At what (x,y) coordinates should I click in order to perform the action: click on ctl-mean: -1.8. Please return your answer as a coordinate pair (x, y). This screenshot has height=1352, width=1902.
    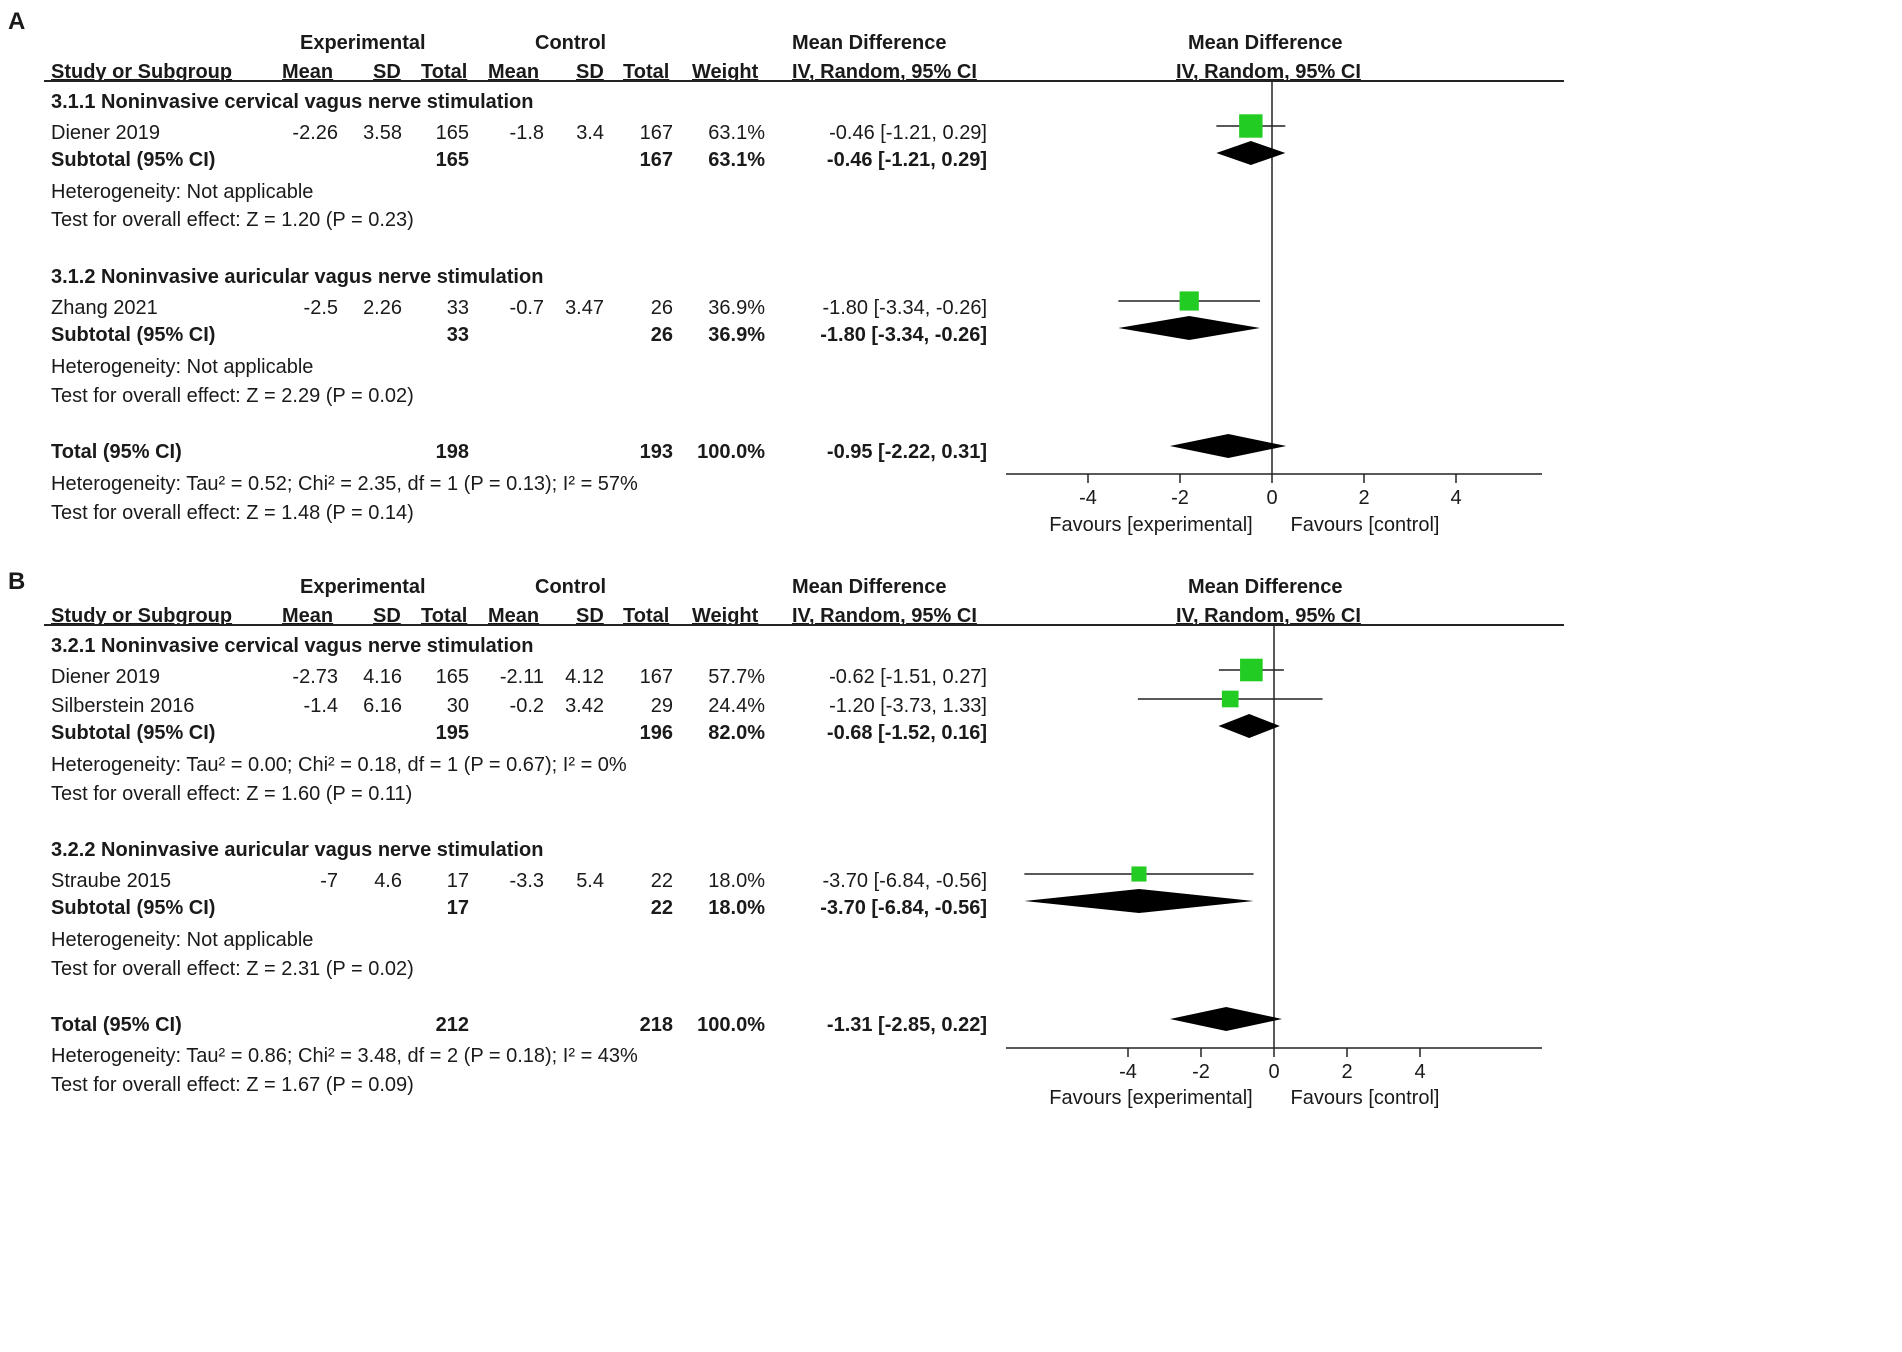
    Looking at the image, I should click on (526, 133).